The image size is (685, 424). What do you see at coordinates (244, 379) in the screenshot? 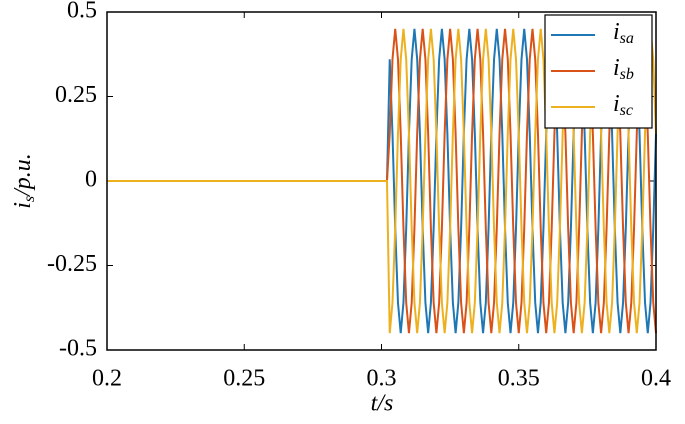
I see `x-tick-label: 0.25` at bounding box center [244, 379].